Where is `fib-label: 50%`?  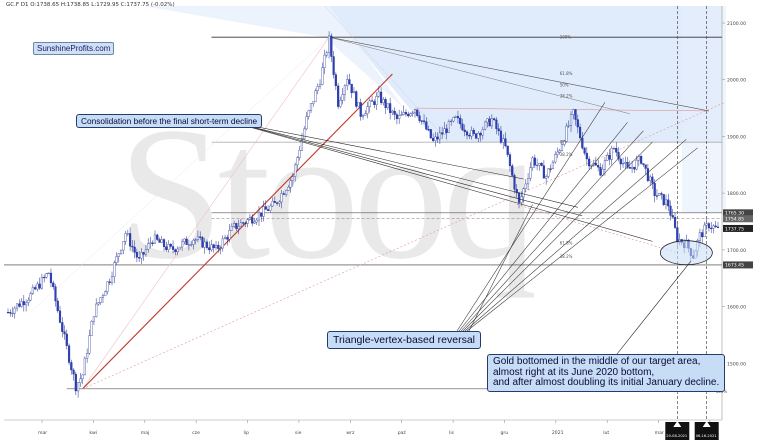
fib-label: 50% is located at coordinates (564, 84).